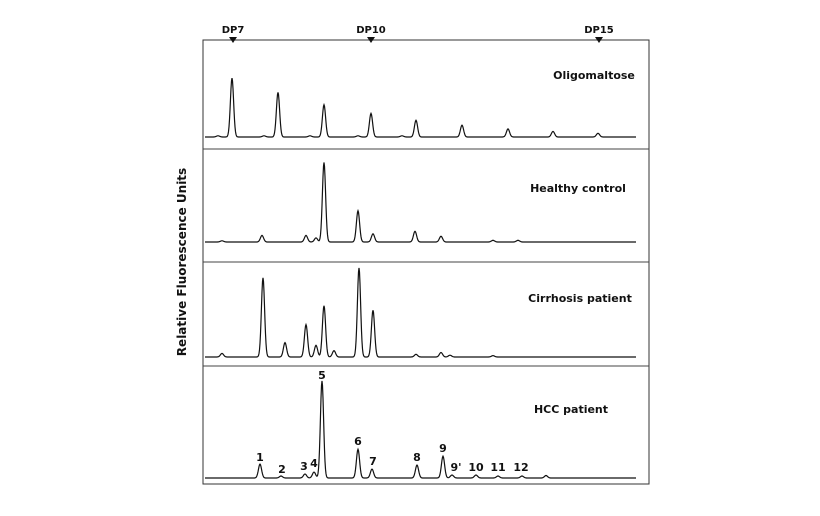  I want to click on peak-label-1: 1, so click(260, 457).